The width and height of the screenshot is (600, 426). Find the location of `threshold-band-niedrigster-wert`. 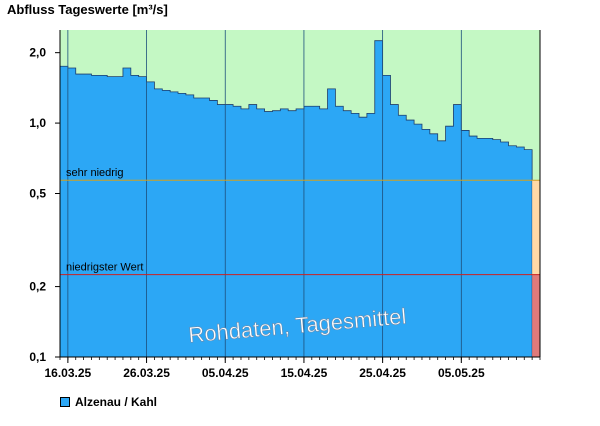

threshold-band-niedrigster-wert is located at coordinates (536, 315).